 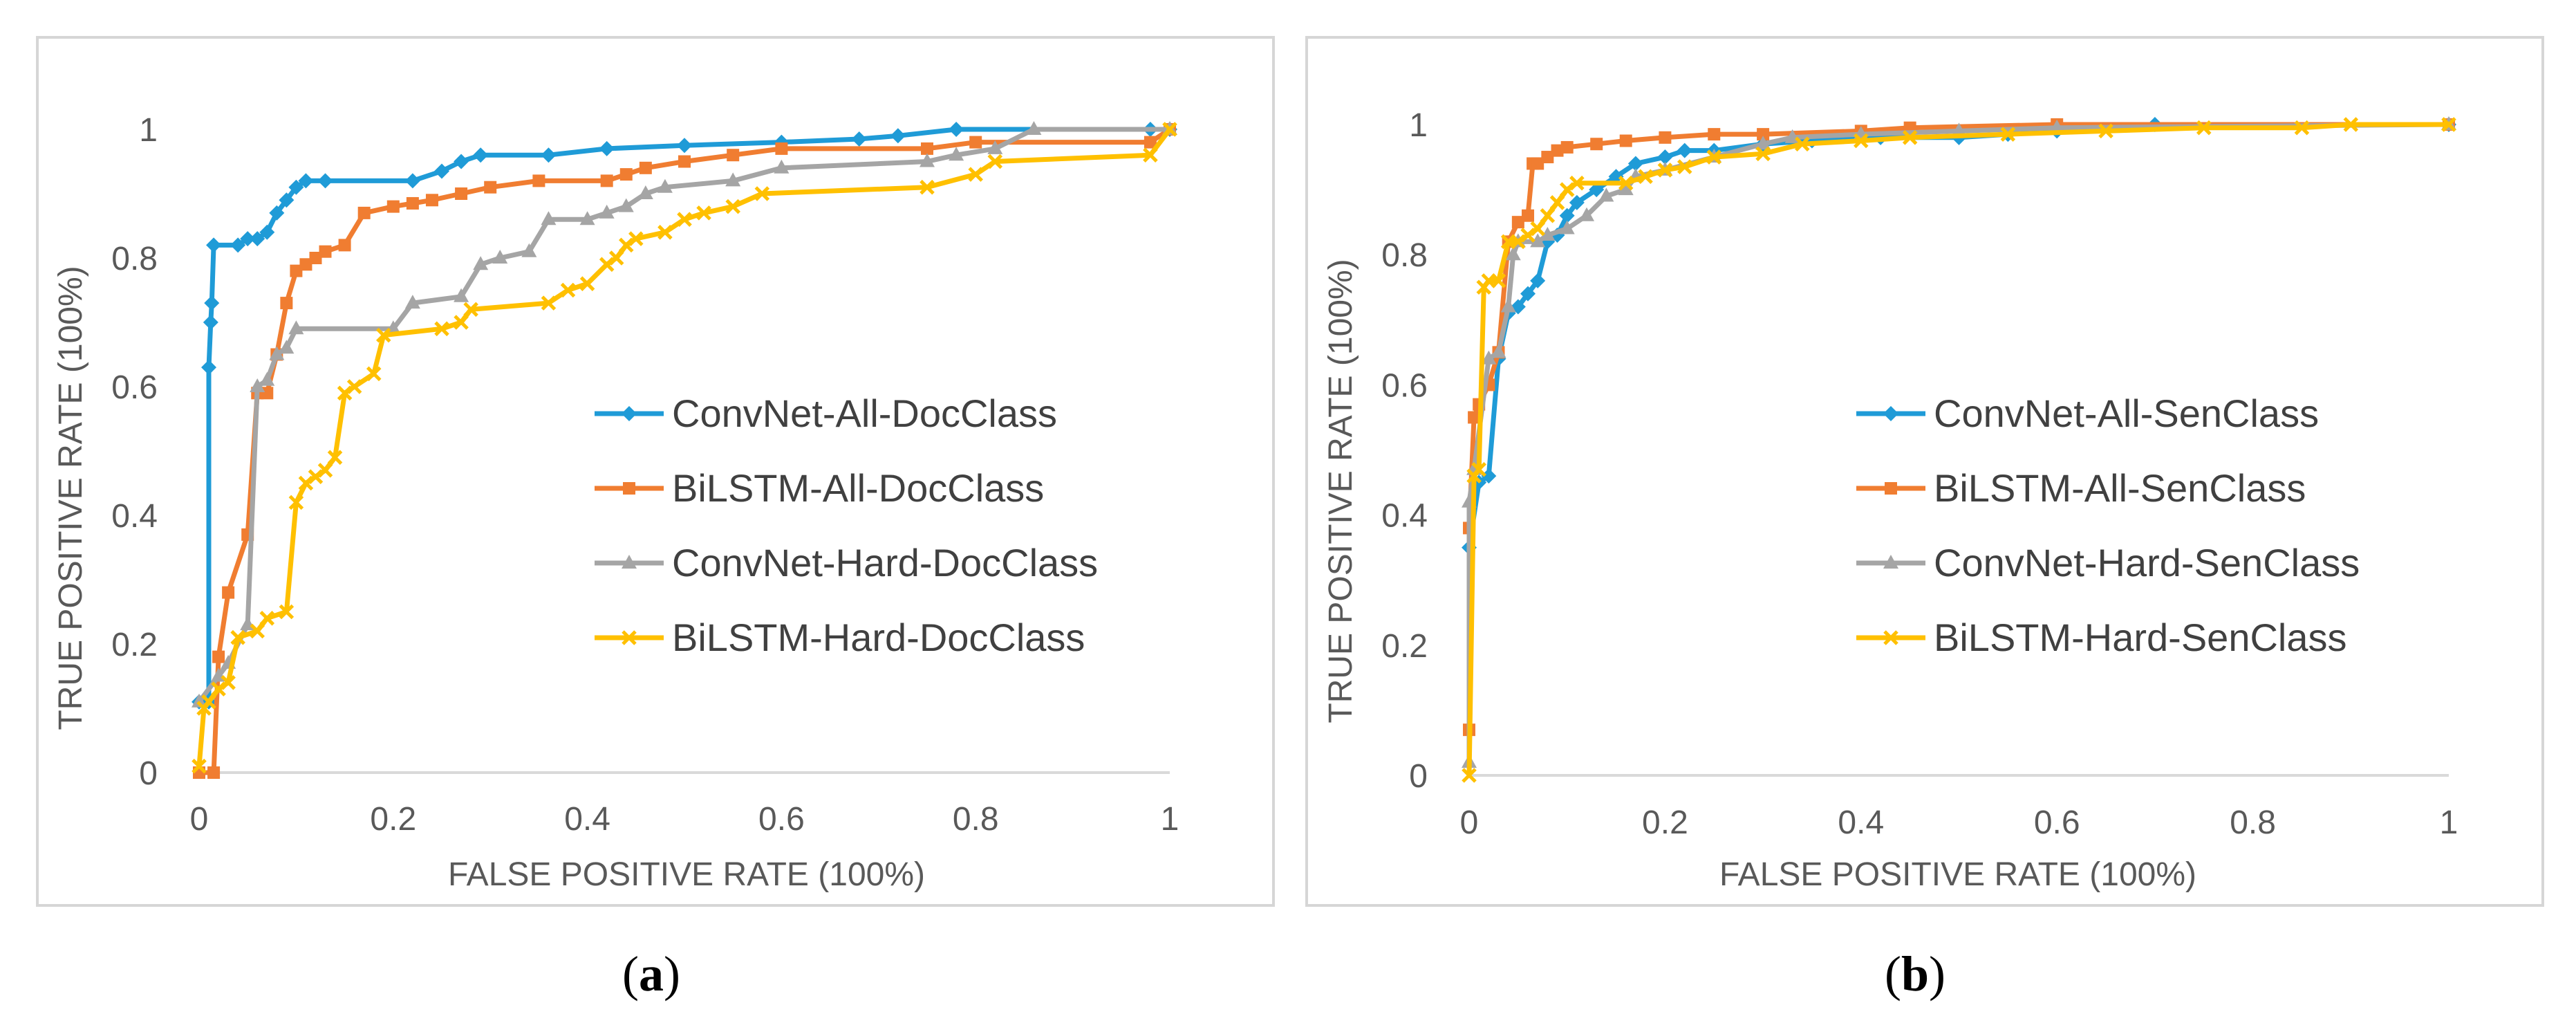 I want to click on legend-entry-bilstm-hard-docclass: BiLSTM-Hard-DocClass, so click(x=840, y=638).